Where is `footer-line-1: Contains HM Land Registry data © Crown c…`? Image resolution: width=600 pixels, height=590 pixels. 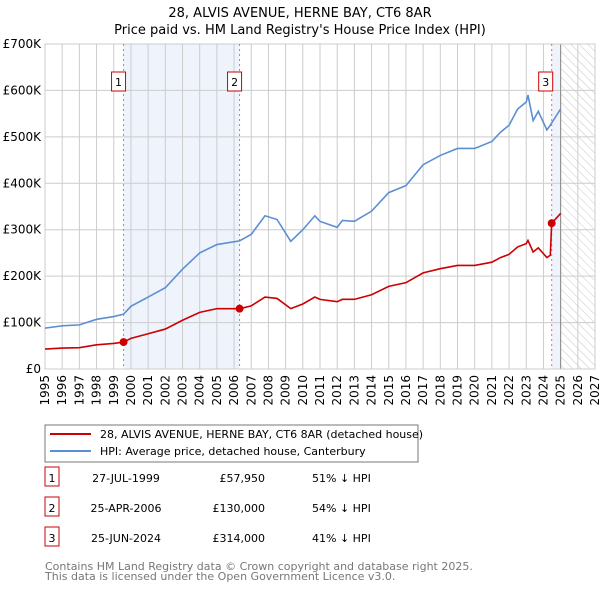
footer-line-1: Contains HM Land Registry data © Crown c… is located at coordinates (259, 566).